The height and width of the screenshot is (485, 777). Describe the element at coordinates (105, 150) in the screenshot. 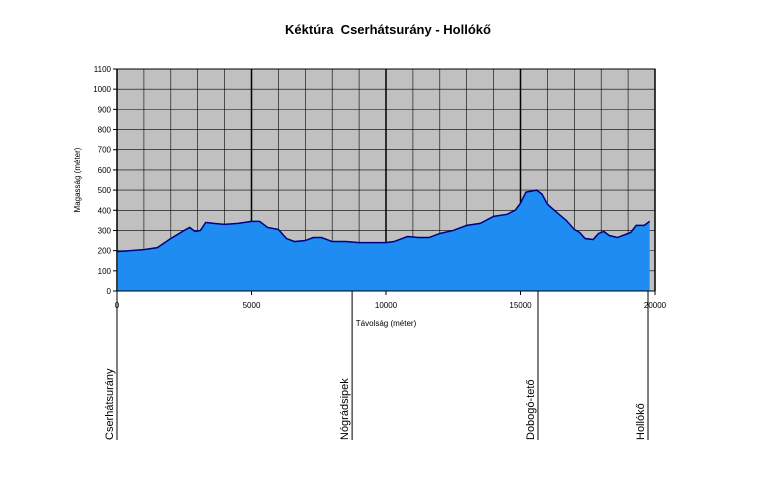

I see `y-tick-label: 700` at that location.